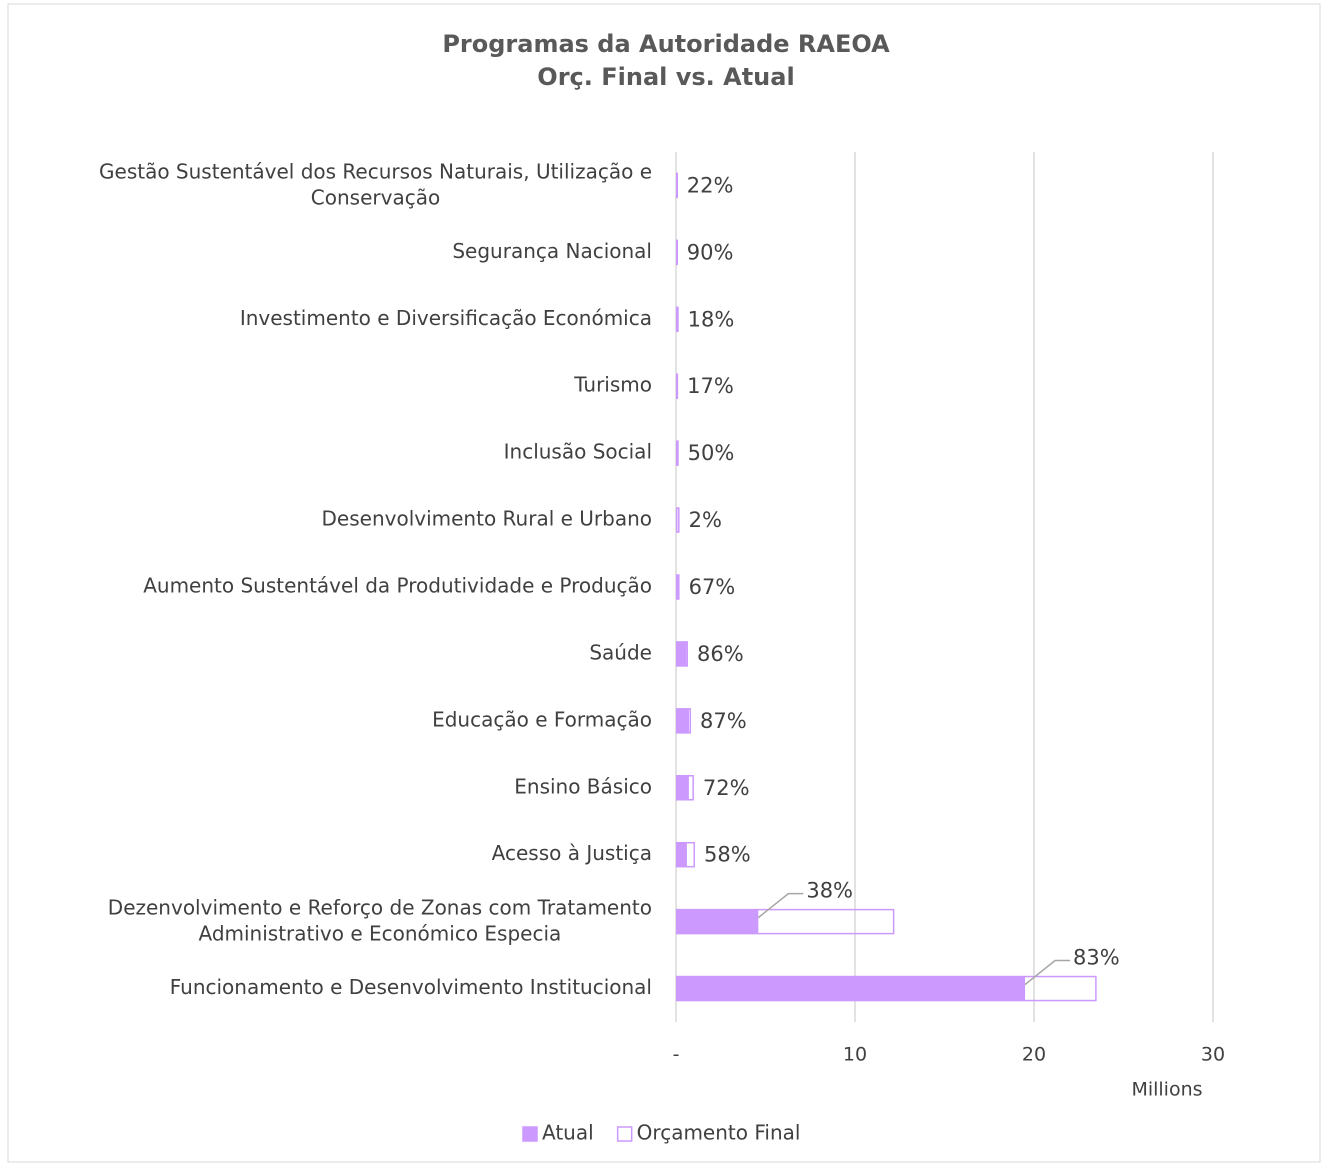 Image resolution: width=1325 pixels, height=1171 pixels. I want to click on y-tick-label: Turismo, so click(612, 385).